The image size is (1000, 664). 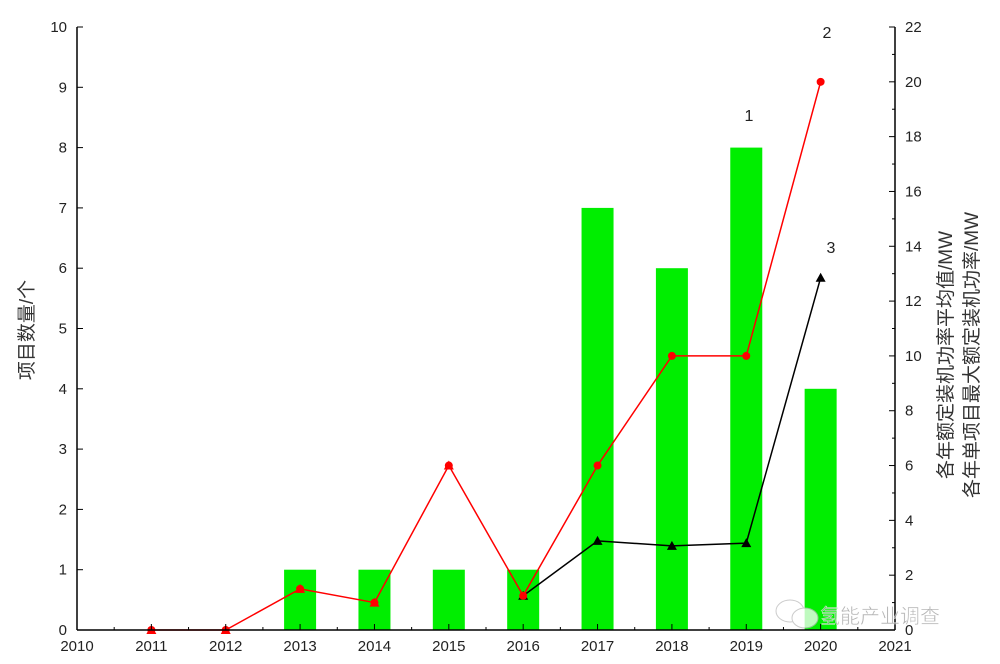 What do you see at coordinates (820, 277) in the screenshot?
I see `point-series-3-2020` at bounding box center [820, 277].